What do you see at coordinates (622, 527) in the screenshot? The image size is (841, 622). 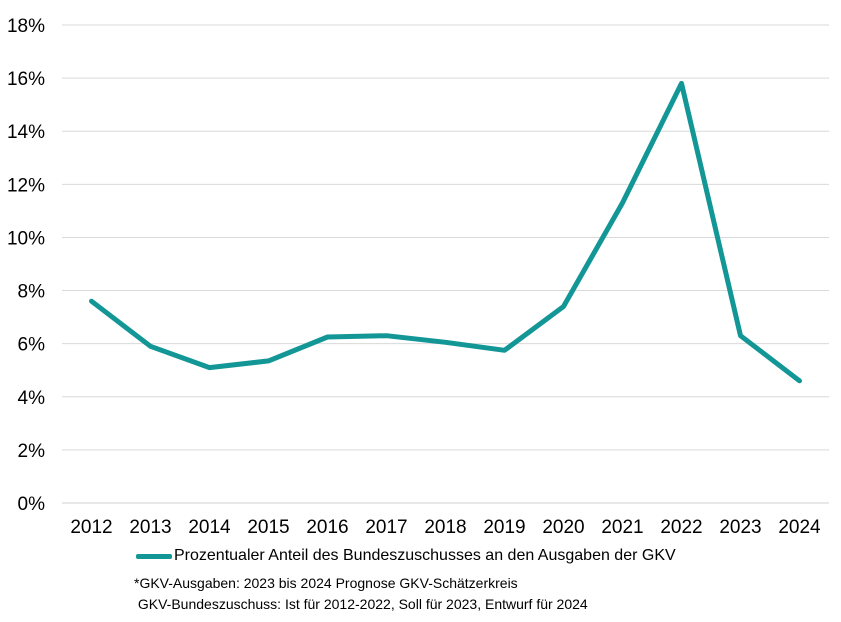 I see `x-tick-label: 2021` at bounding box center [622, 527].